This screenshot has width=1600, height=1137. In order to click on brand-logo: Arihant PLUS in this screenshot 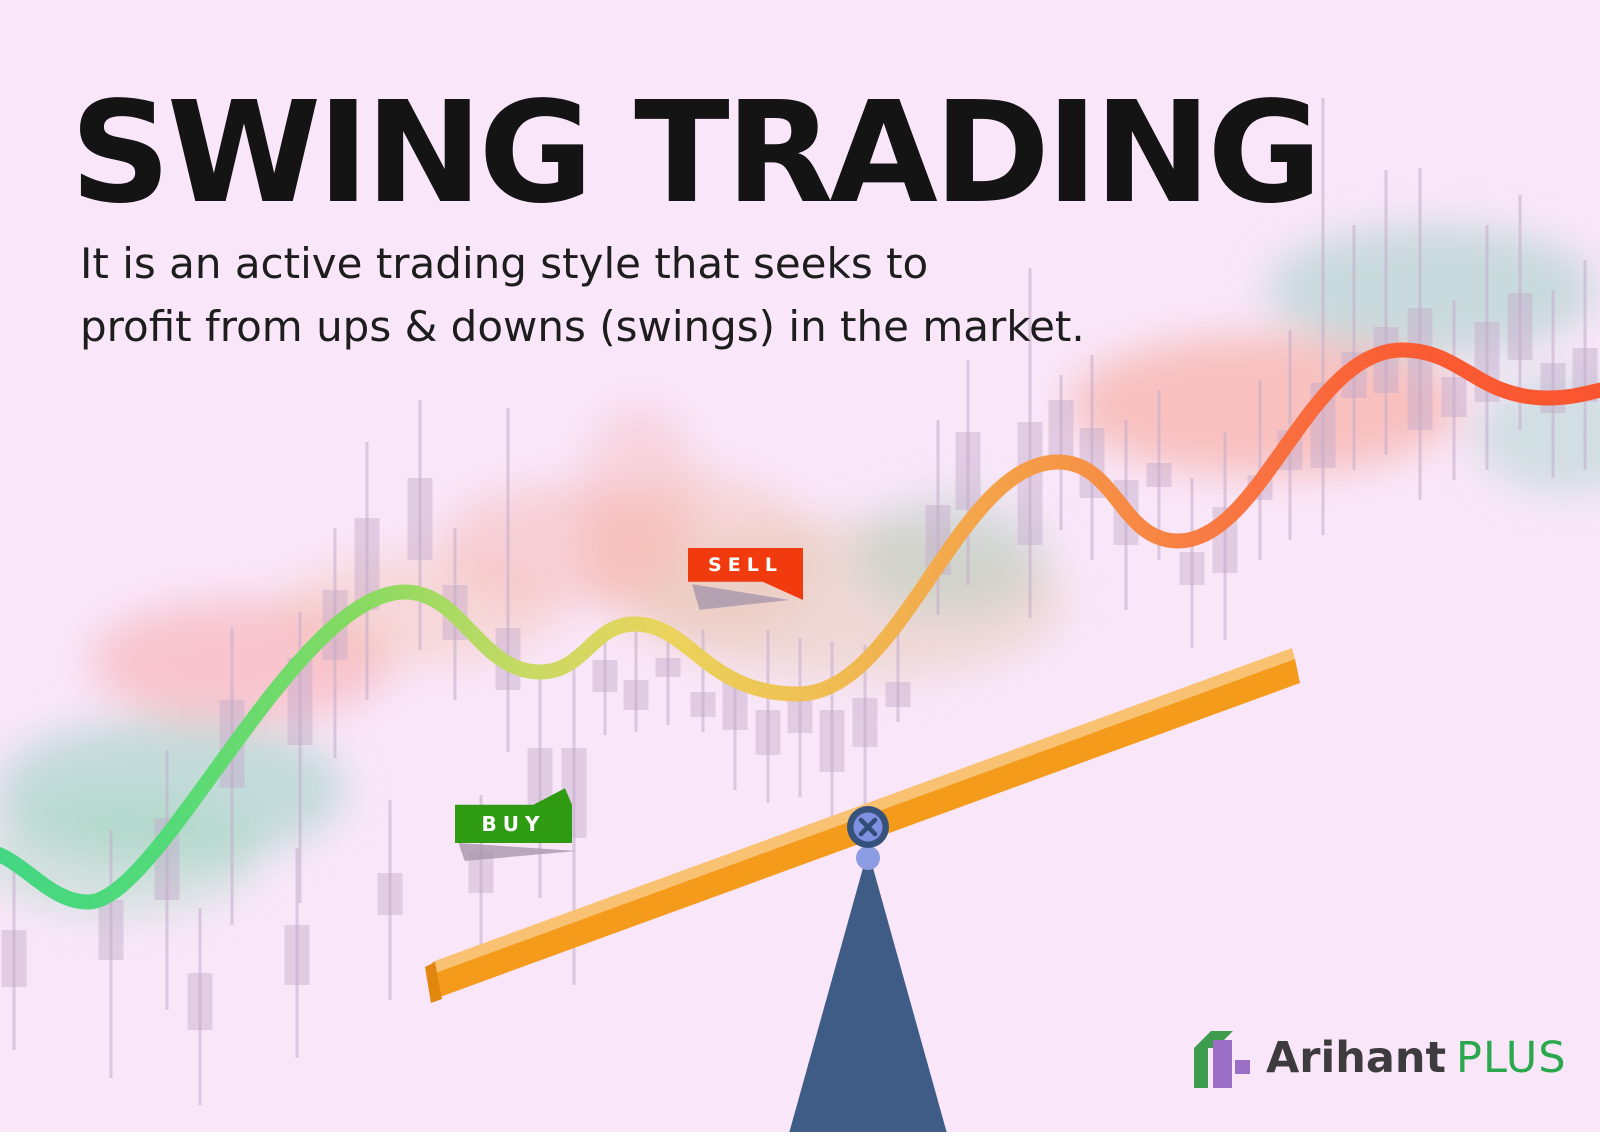, I will do `click(1379, 1058)`.